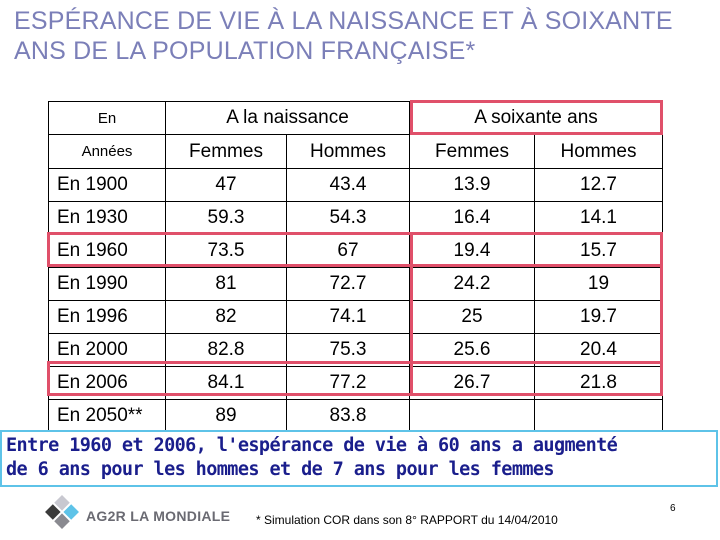  Describe the element at coordinates (598, 284) in the screenshot. I see `value-cell: 19` at that location.